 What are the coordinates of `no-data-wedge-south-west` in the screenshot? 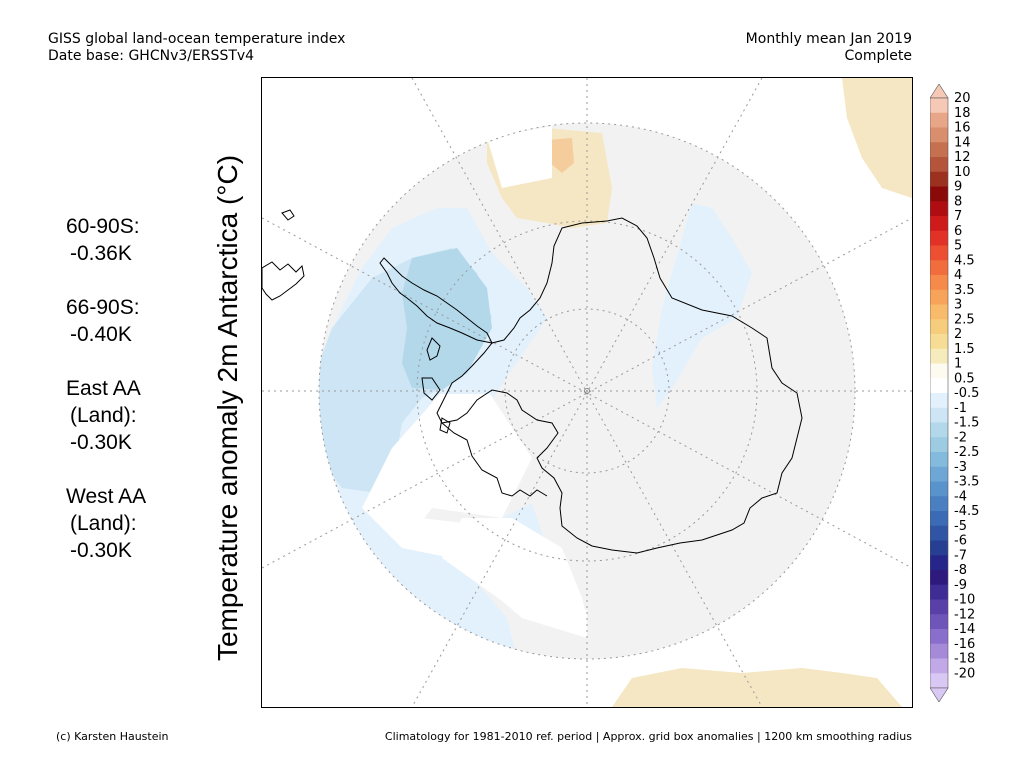 It's located at (447, 471).